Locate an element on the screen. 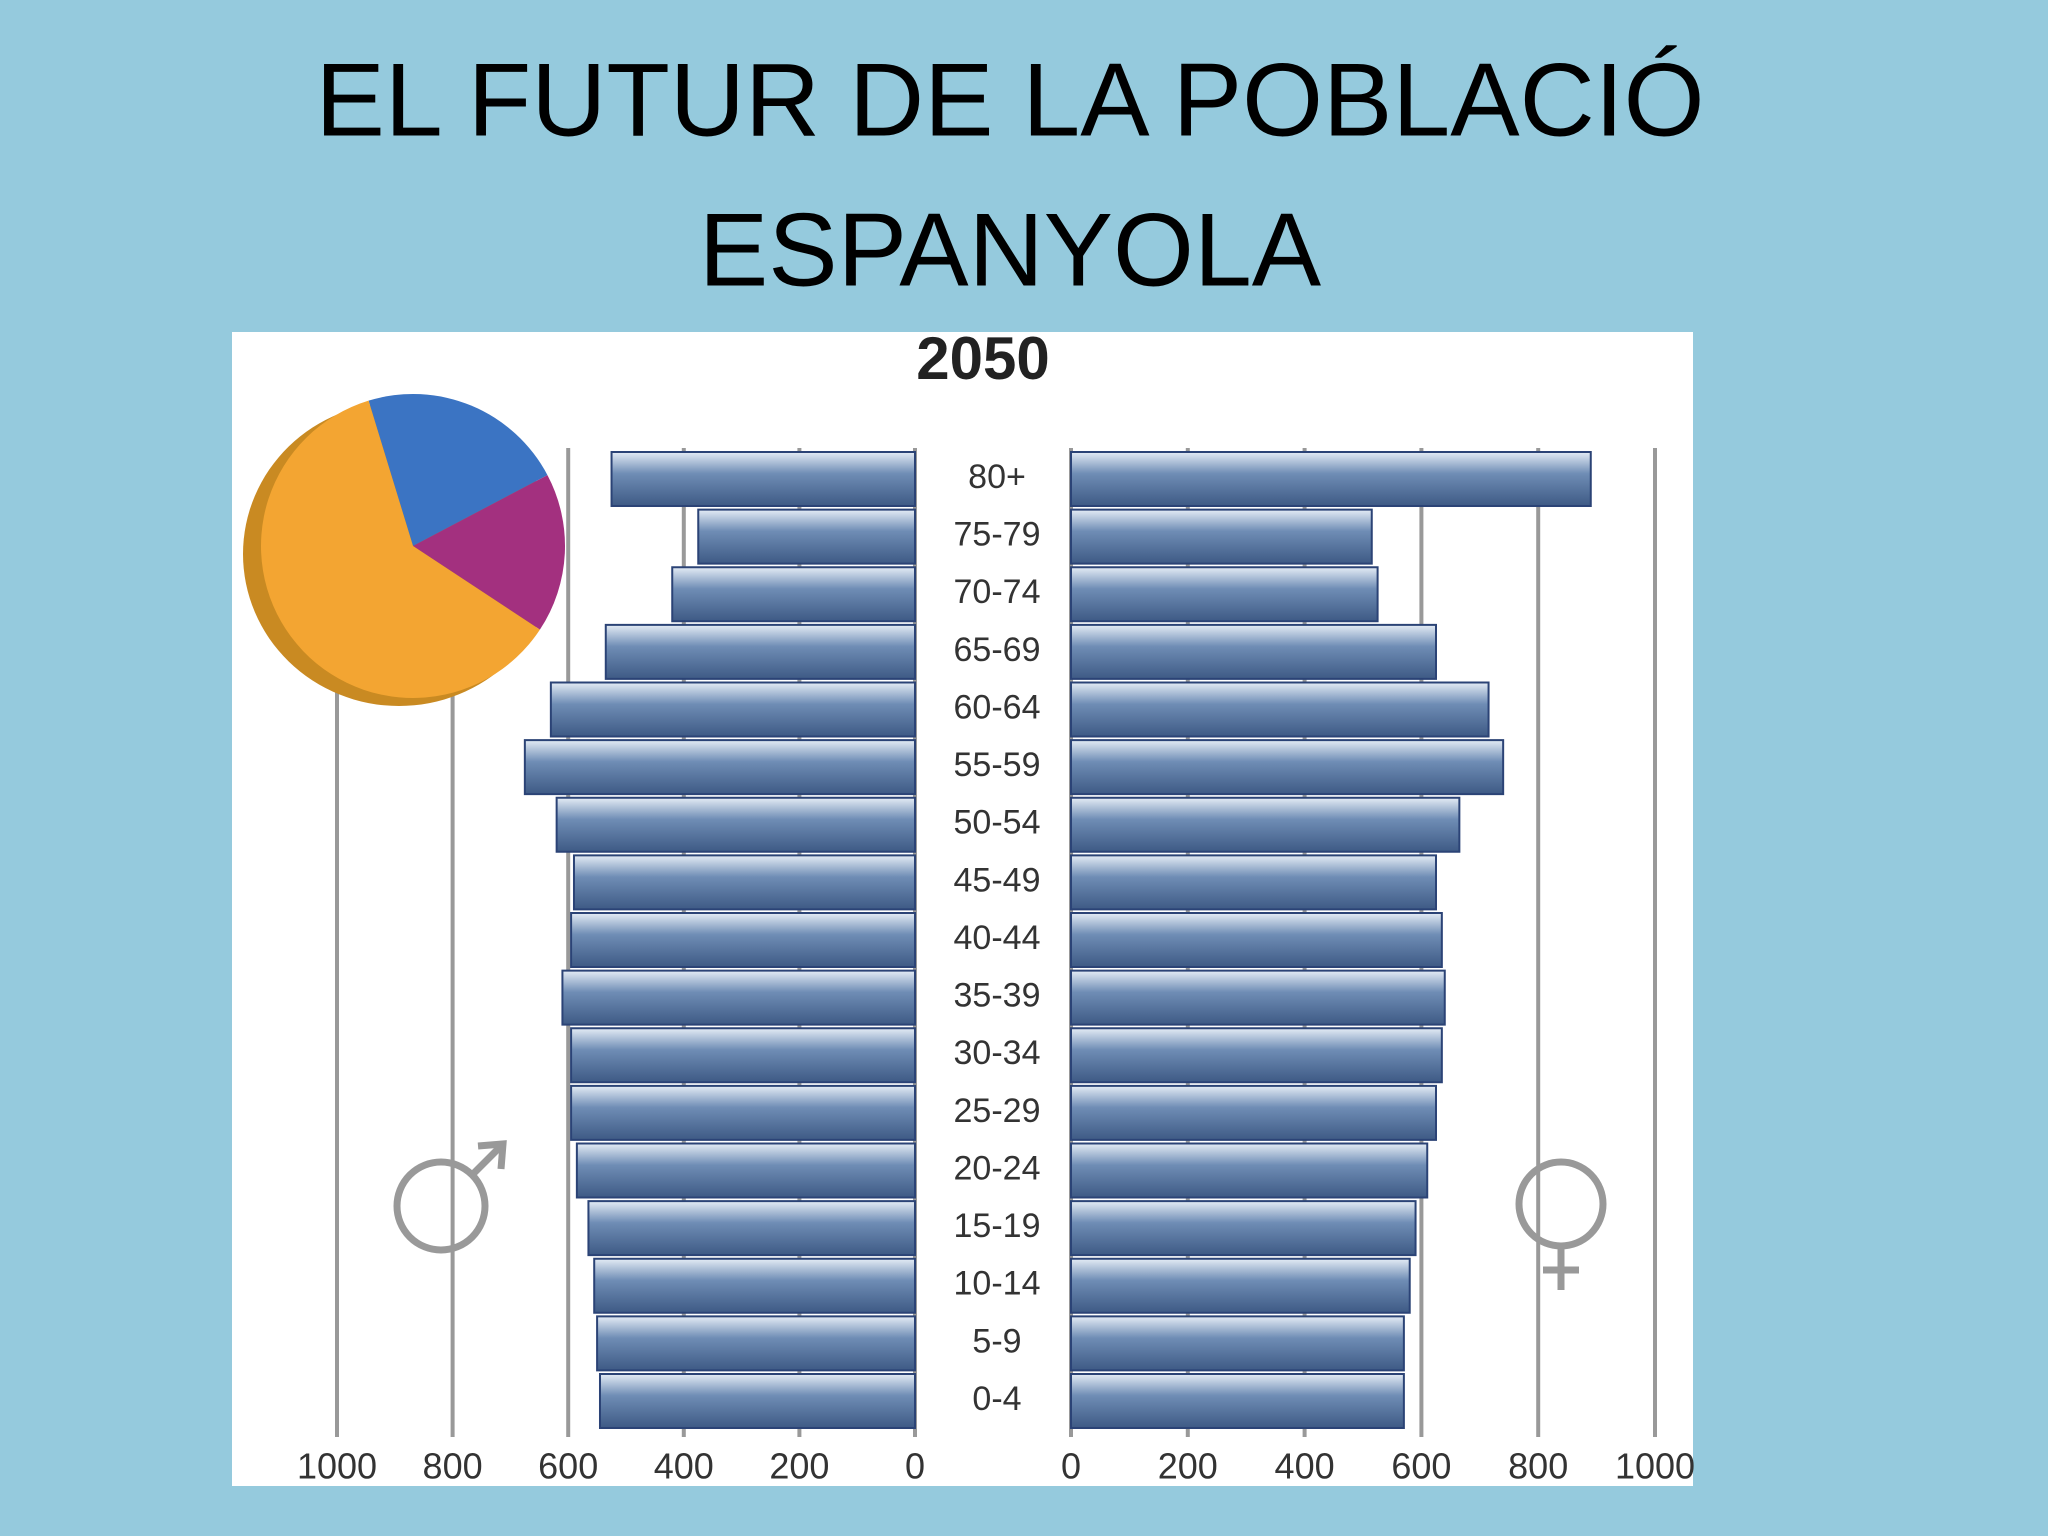  slide-title: ESPANYOLA is located at coordinates (1010, 250).